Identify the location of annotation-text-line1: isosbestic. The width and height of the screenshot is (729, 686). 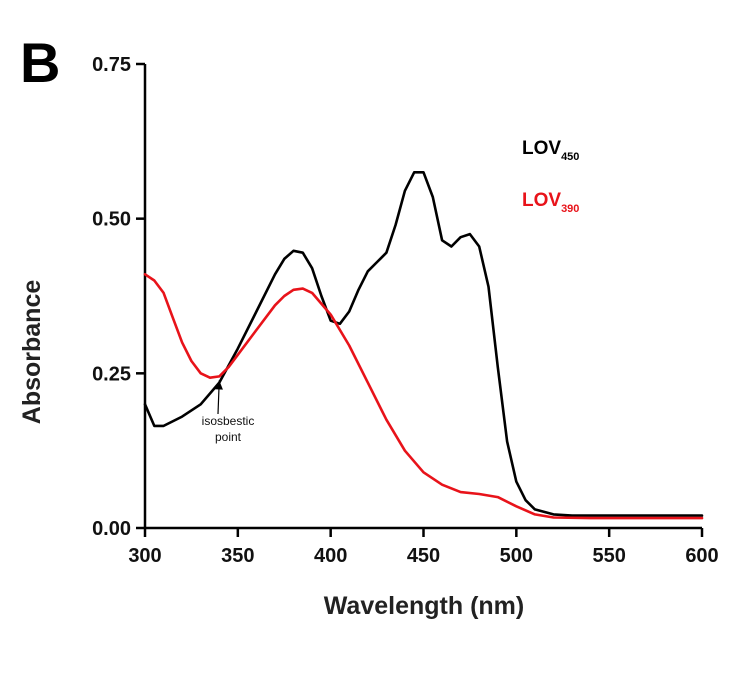
(228, 421).